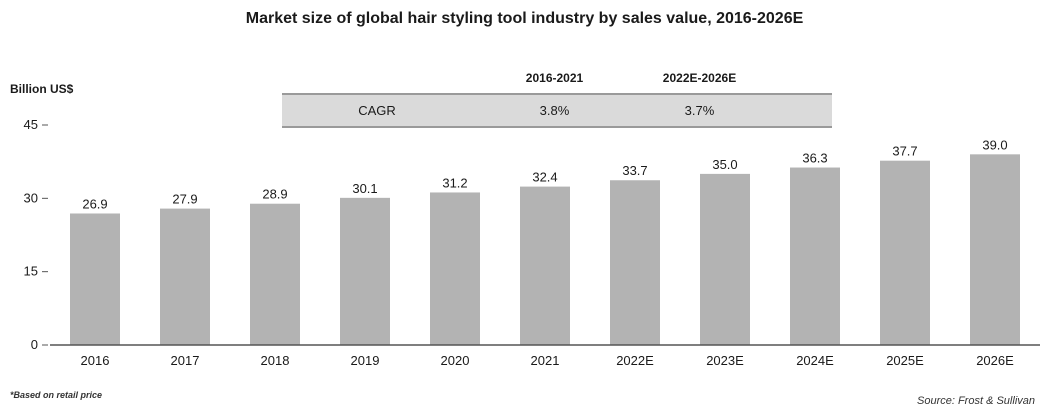 Image resolution: width=1049 pixels, height=414 pixels. Describe the element at coordinates (724, 164) in the screenshot. I see `bar-value-label: 35.0` at that location.